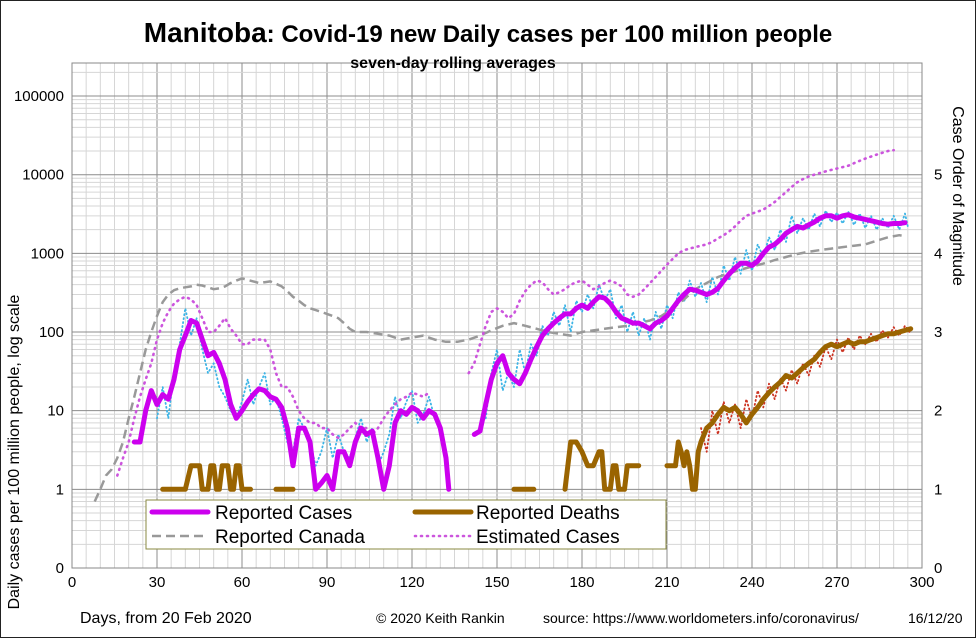  What do you see at coordinates (581, 582) in the screenshot?
I see `x-tick-label: 180` at bounding box center [581, 582].